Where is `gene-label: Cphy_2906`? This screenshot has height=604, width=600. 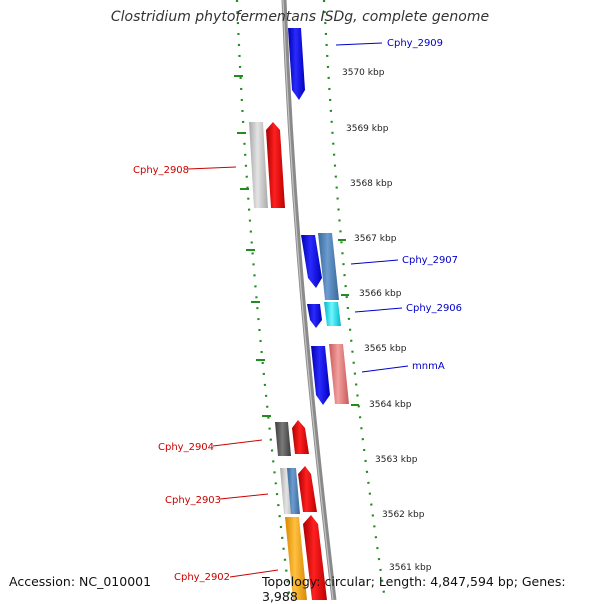
gene-label: Cphy_2906 is located at coordinates (434, 308).